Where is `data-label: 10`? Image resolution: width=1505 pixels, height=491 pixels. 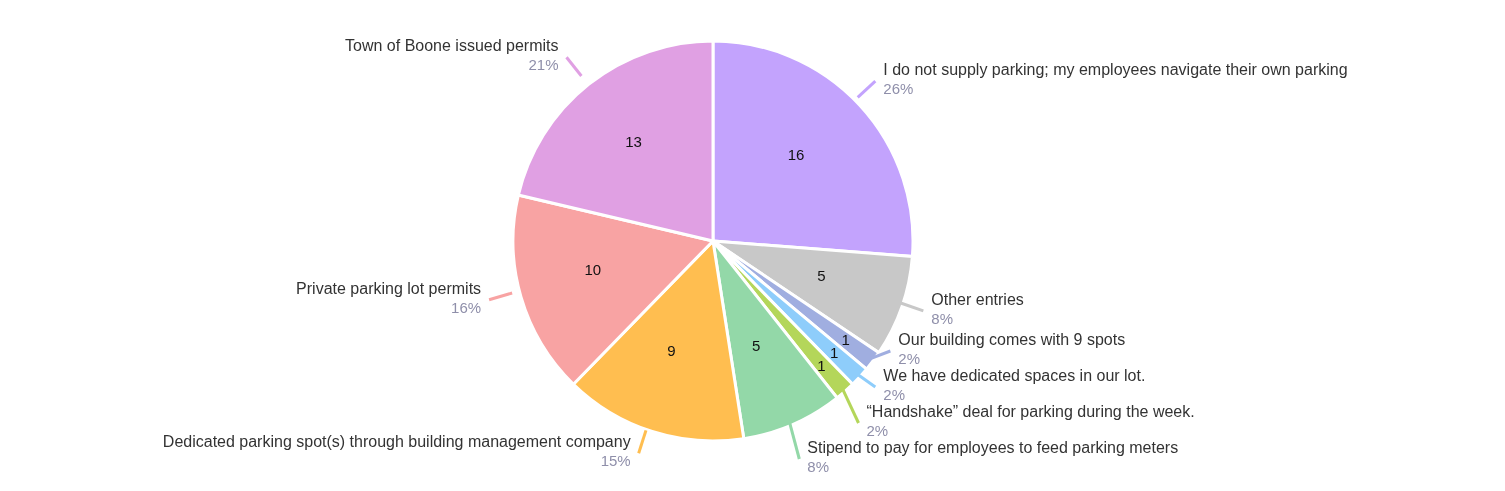 data-label: 10 is located at coordinates (593, 270).